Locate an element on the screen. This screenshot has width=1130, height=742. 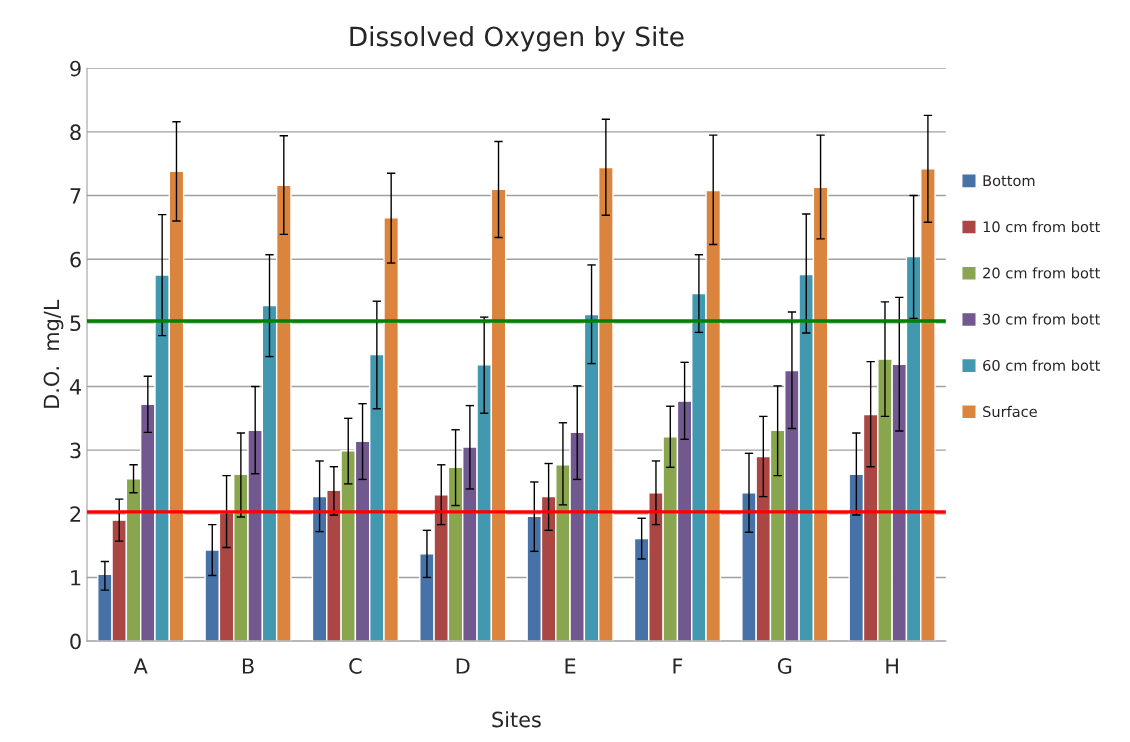
y-axis-title: D.O. mg/L is located at coordinates (53, 353).